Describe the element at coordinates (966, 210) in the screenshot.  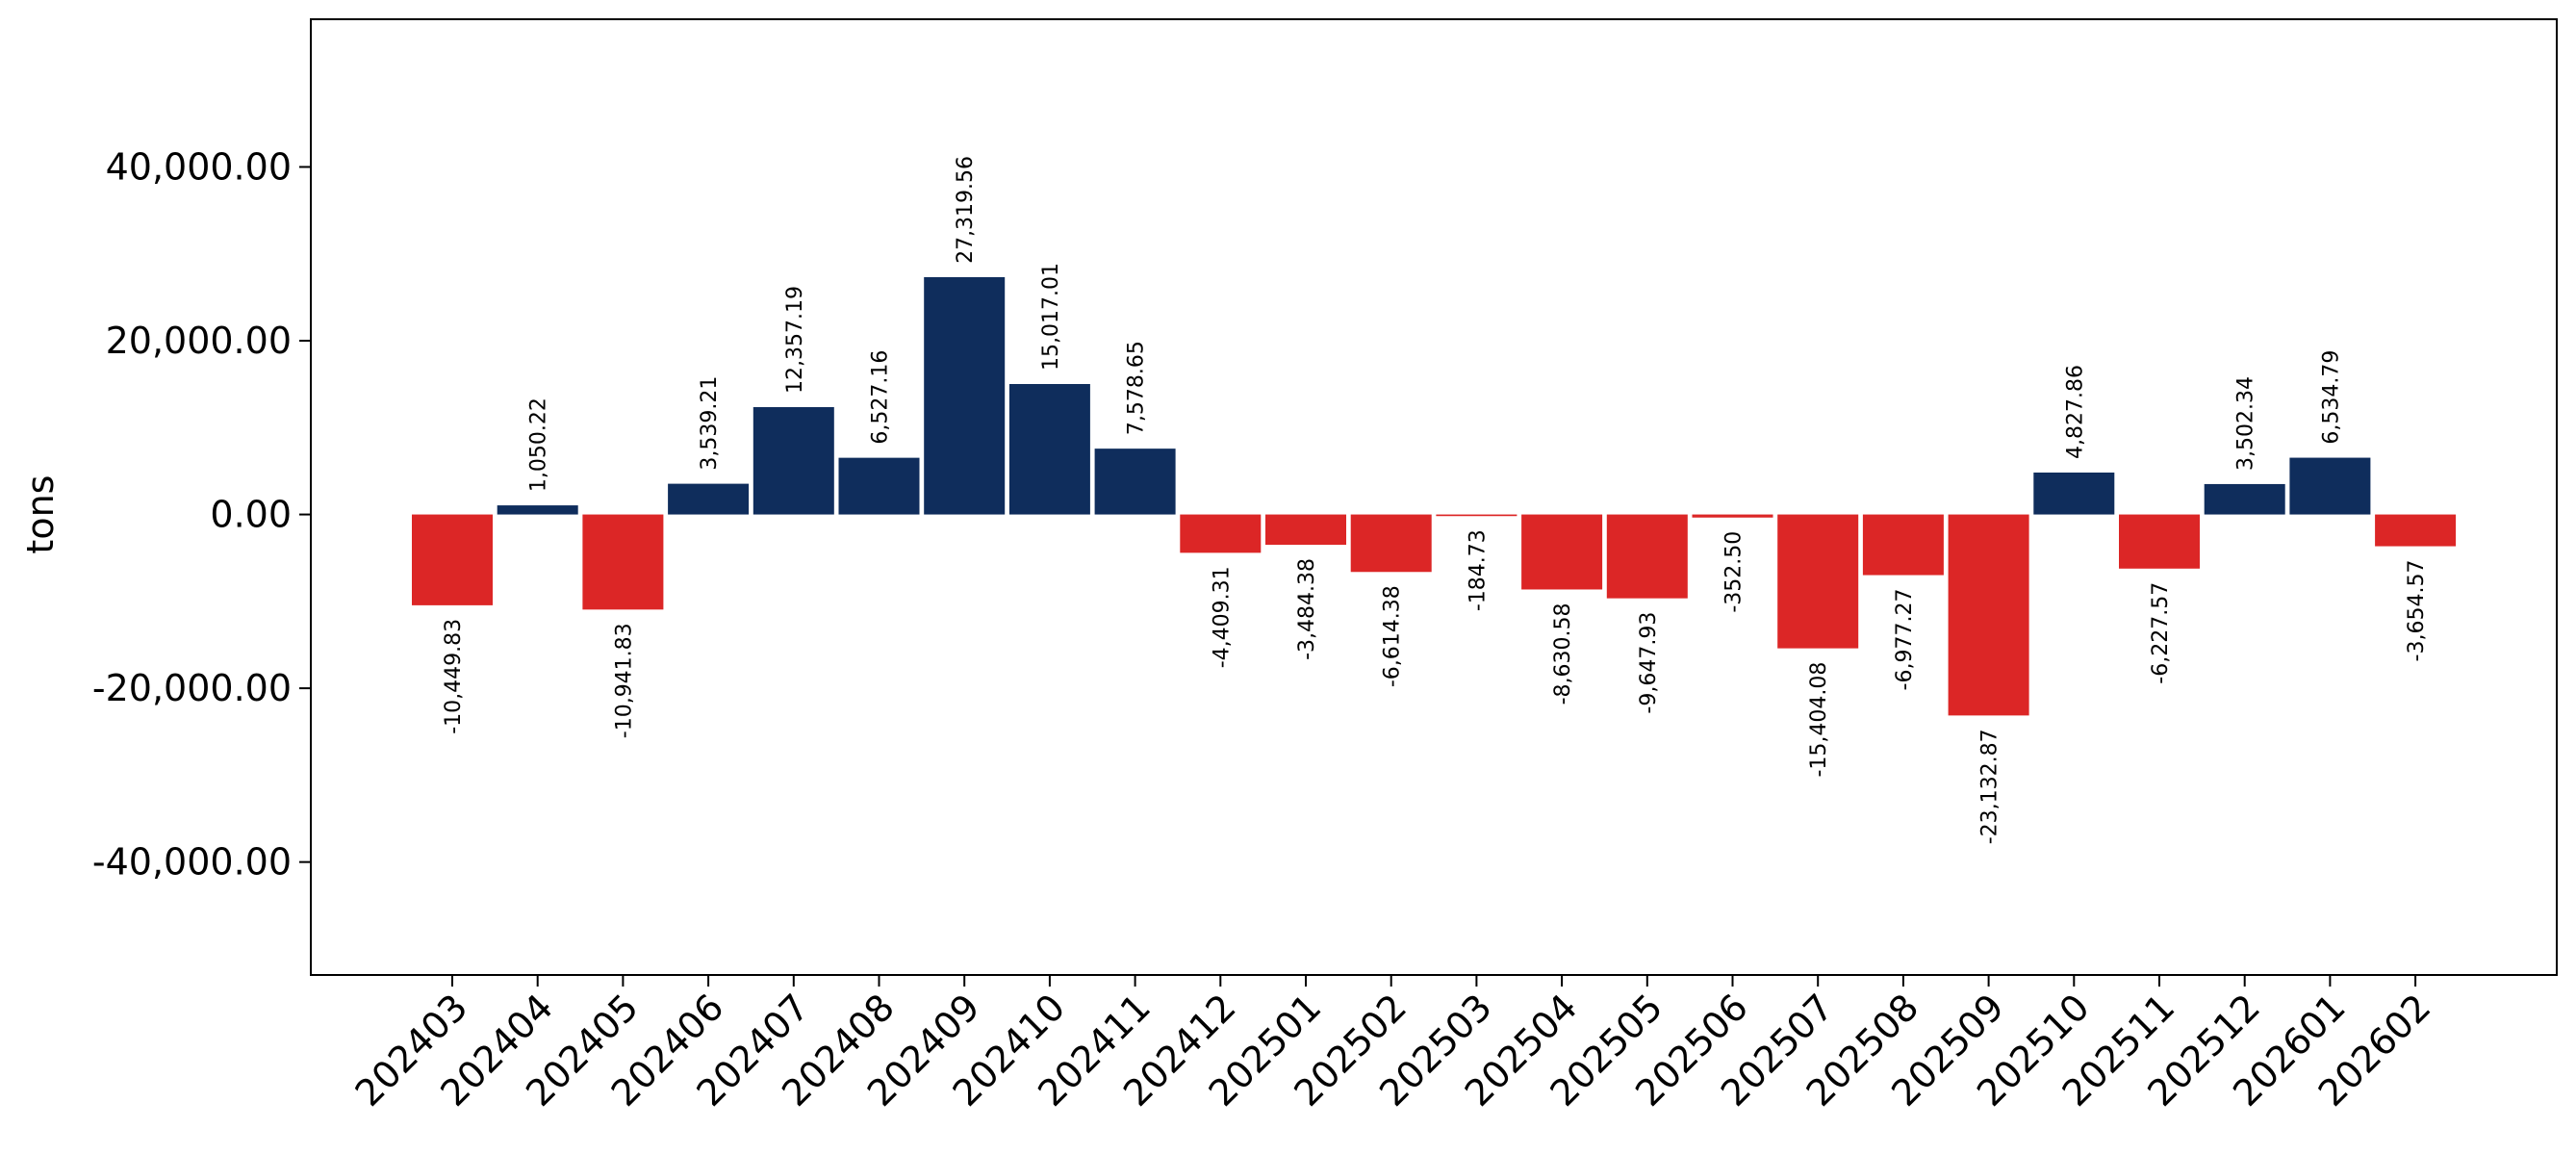
I see `data-label-202409: 27,319.56` at that location.